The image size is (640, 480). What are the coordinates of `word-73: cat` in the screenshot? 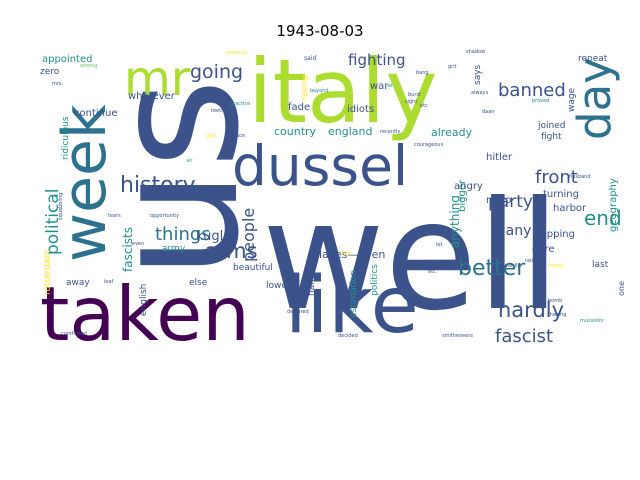 It's located at (389, 86).